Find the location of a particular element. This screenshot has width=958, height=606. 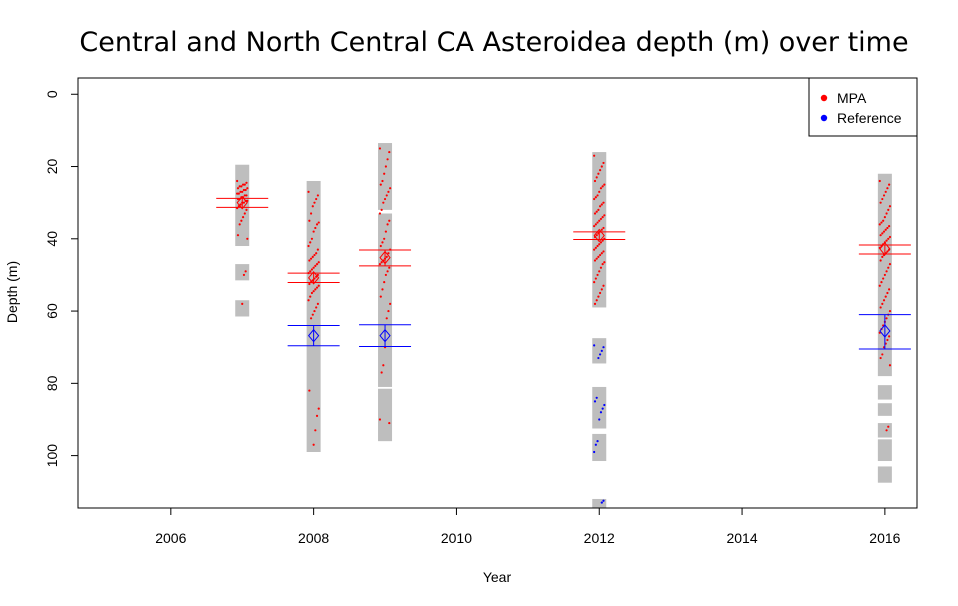

mean-marker-mpa-2008 is located at coordinates (313, 278).